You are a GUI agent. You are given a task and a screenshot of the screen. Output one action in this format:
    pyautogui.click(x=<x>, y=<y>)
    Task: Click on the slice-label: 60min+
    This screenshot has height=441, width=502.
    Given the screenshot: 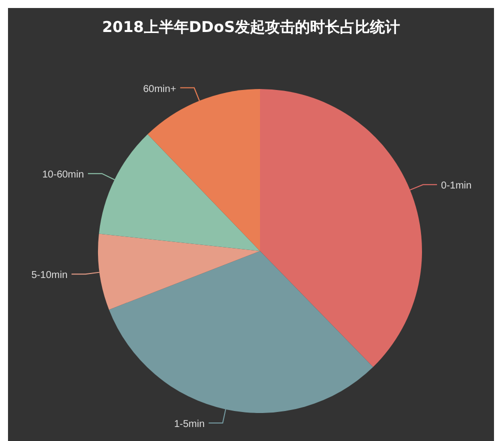 What is the action you would take?
    pyautogui.click(x=159, y=89)
    